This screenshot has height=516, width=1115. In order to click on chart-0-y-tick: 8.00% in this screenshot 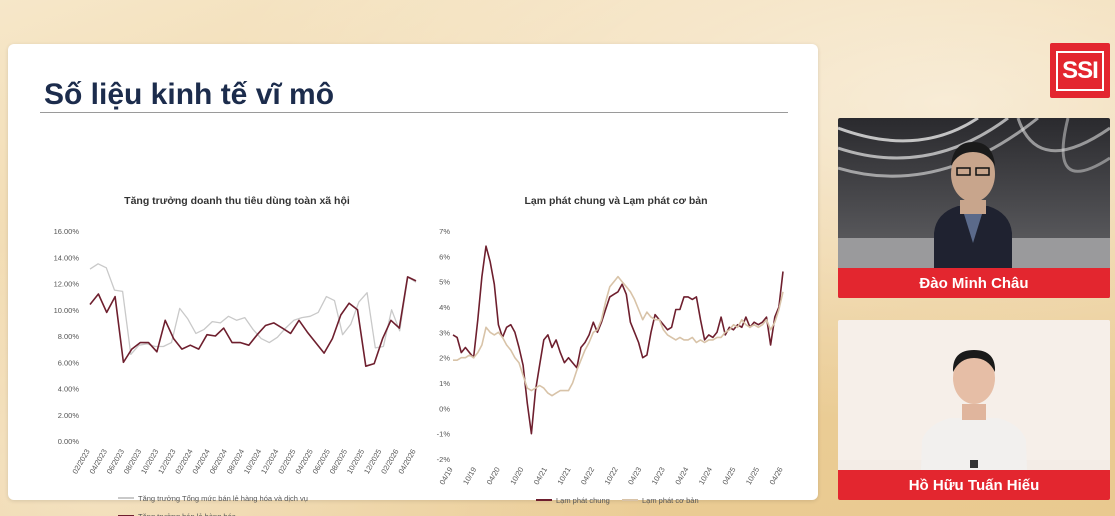, I will do `click(69, 336)`.